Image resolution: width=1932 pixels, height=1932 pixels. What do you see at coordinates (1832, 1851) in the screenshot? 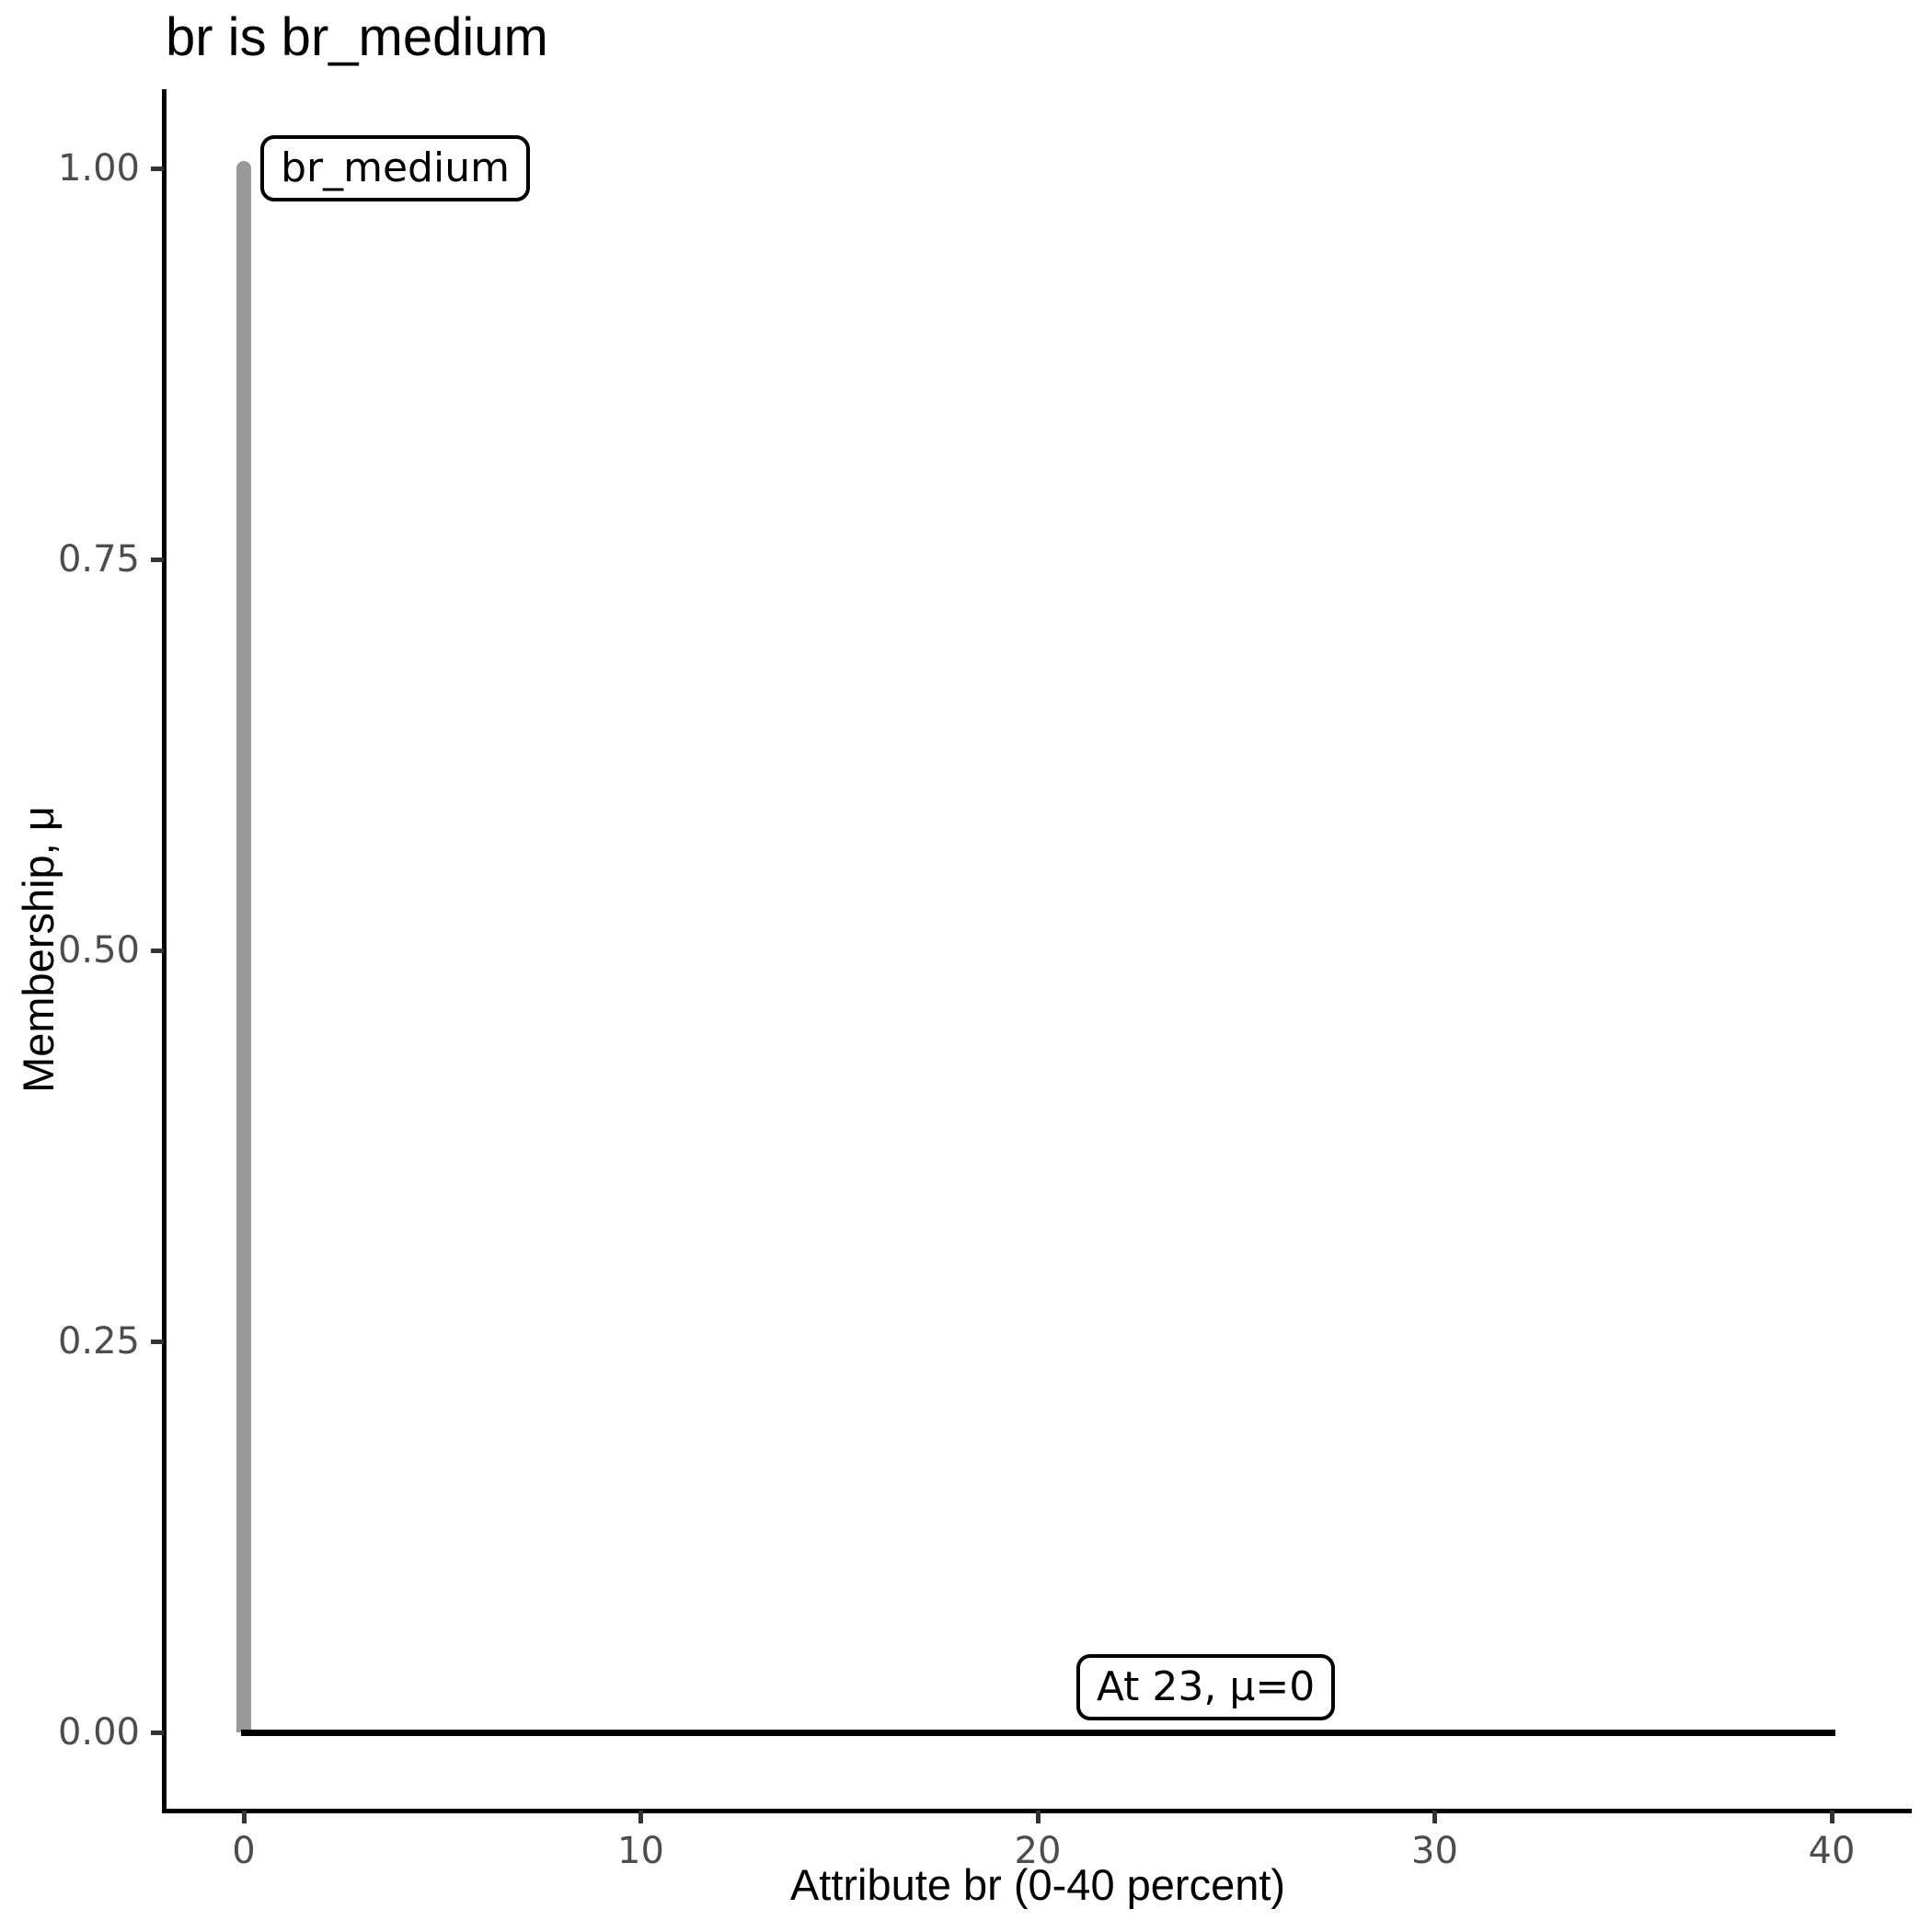
I see `x-tick-label: 40` at bounding box center [1832, 1851].